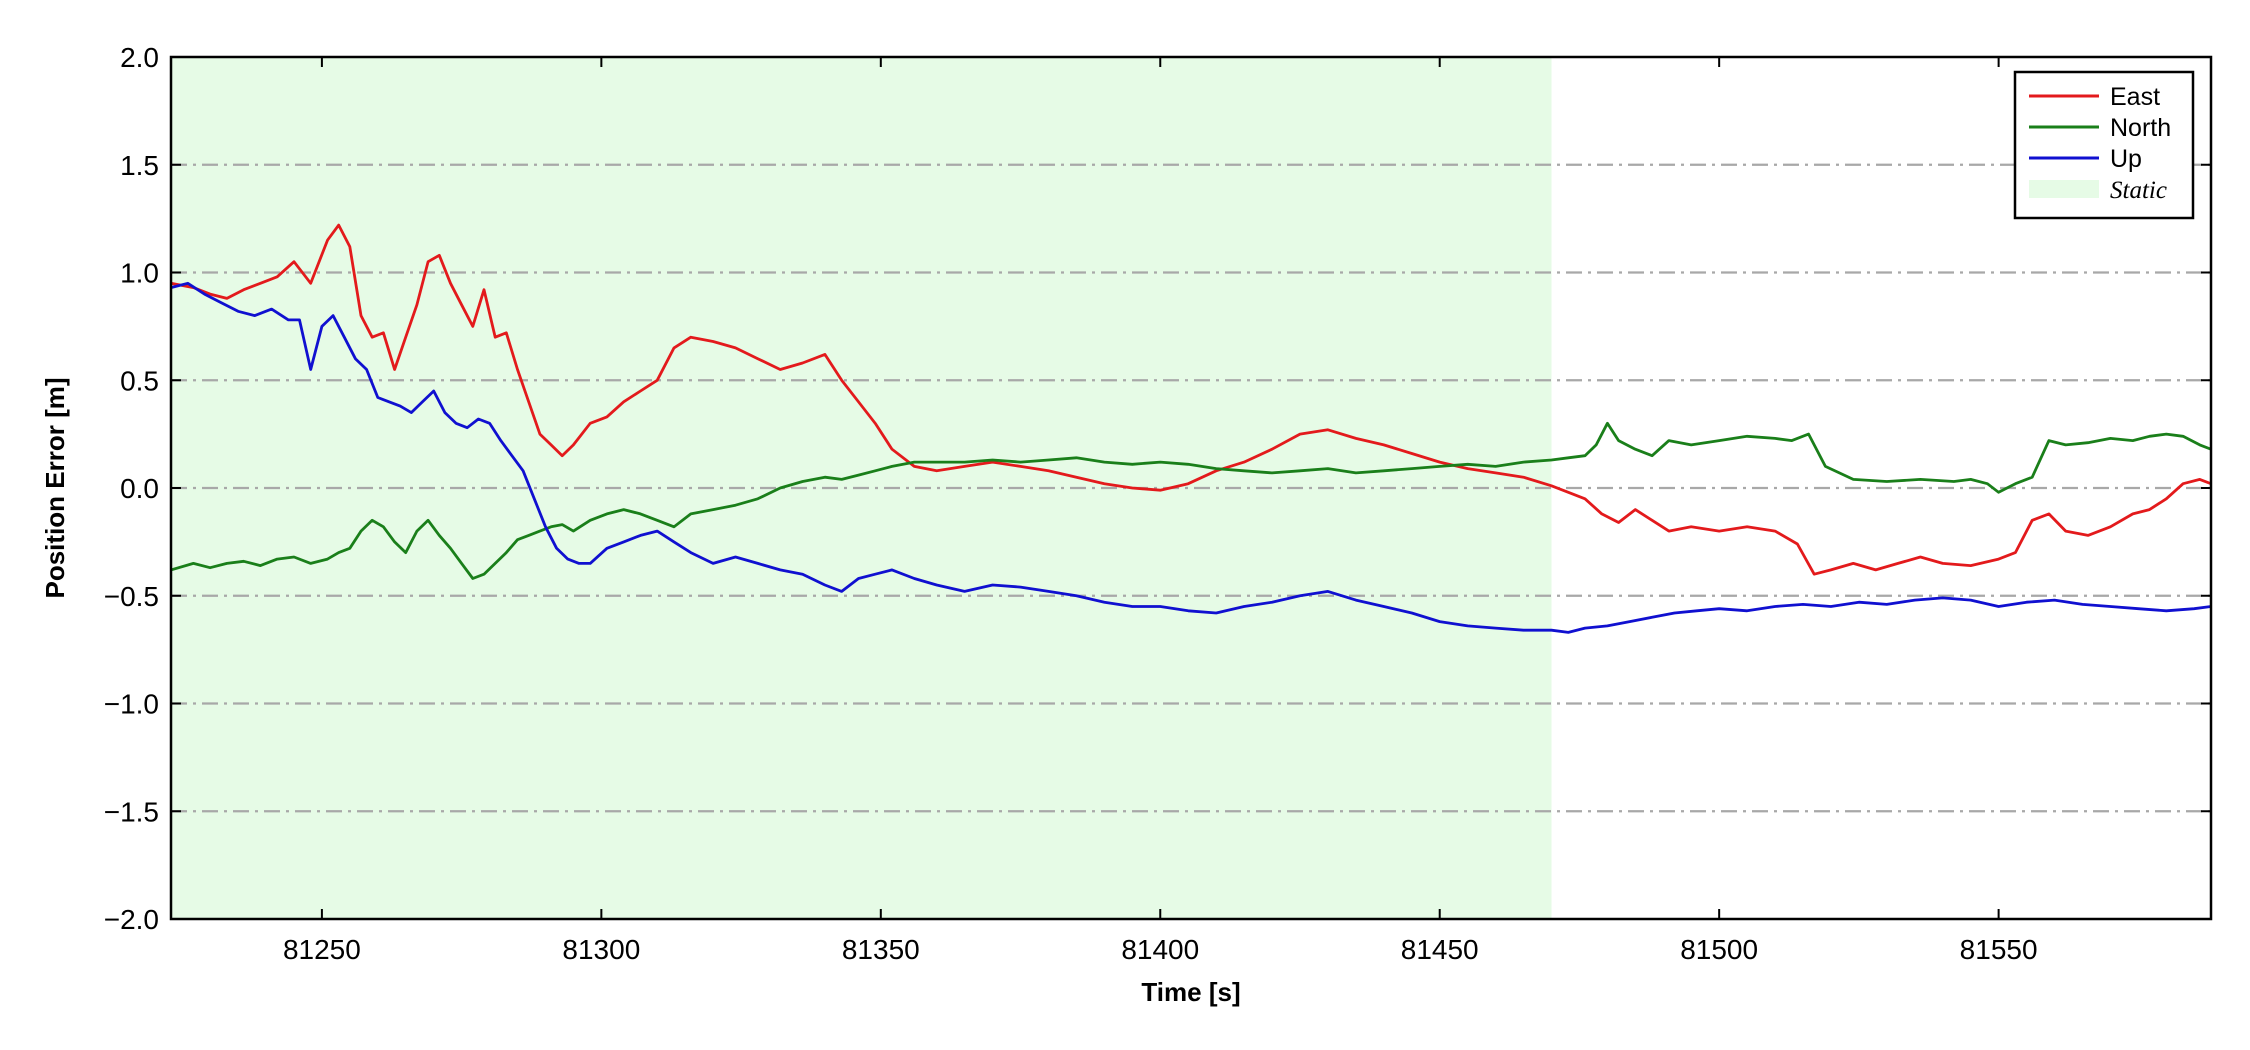 This screenshot has height=1050, width=2250. I want to click on x-axis-title: Time [s], so click(1190, 992).